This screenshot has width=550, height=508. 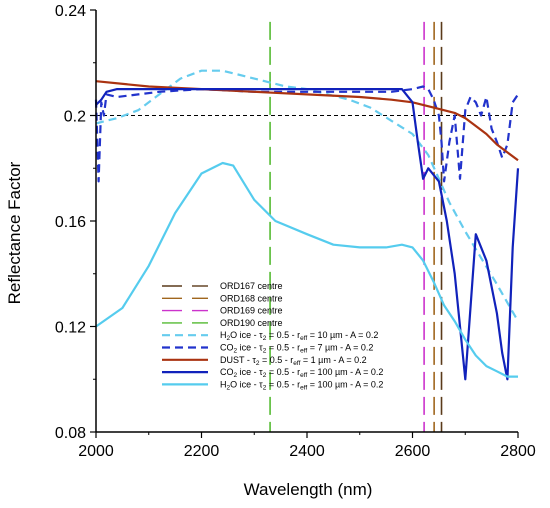 What do you see at coordinates (251, 311) in the screenshot?
I see `legend-label: ORD169 centre` at bounding box center [251, 311].